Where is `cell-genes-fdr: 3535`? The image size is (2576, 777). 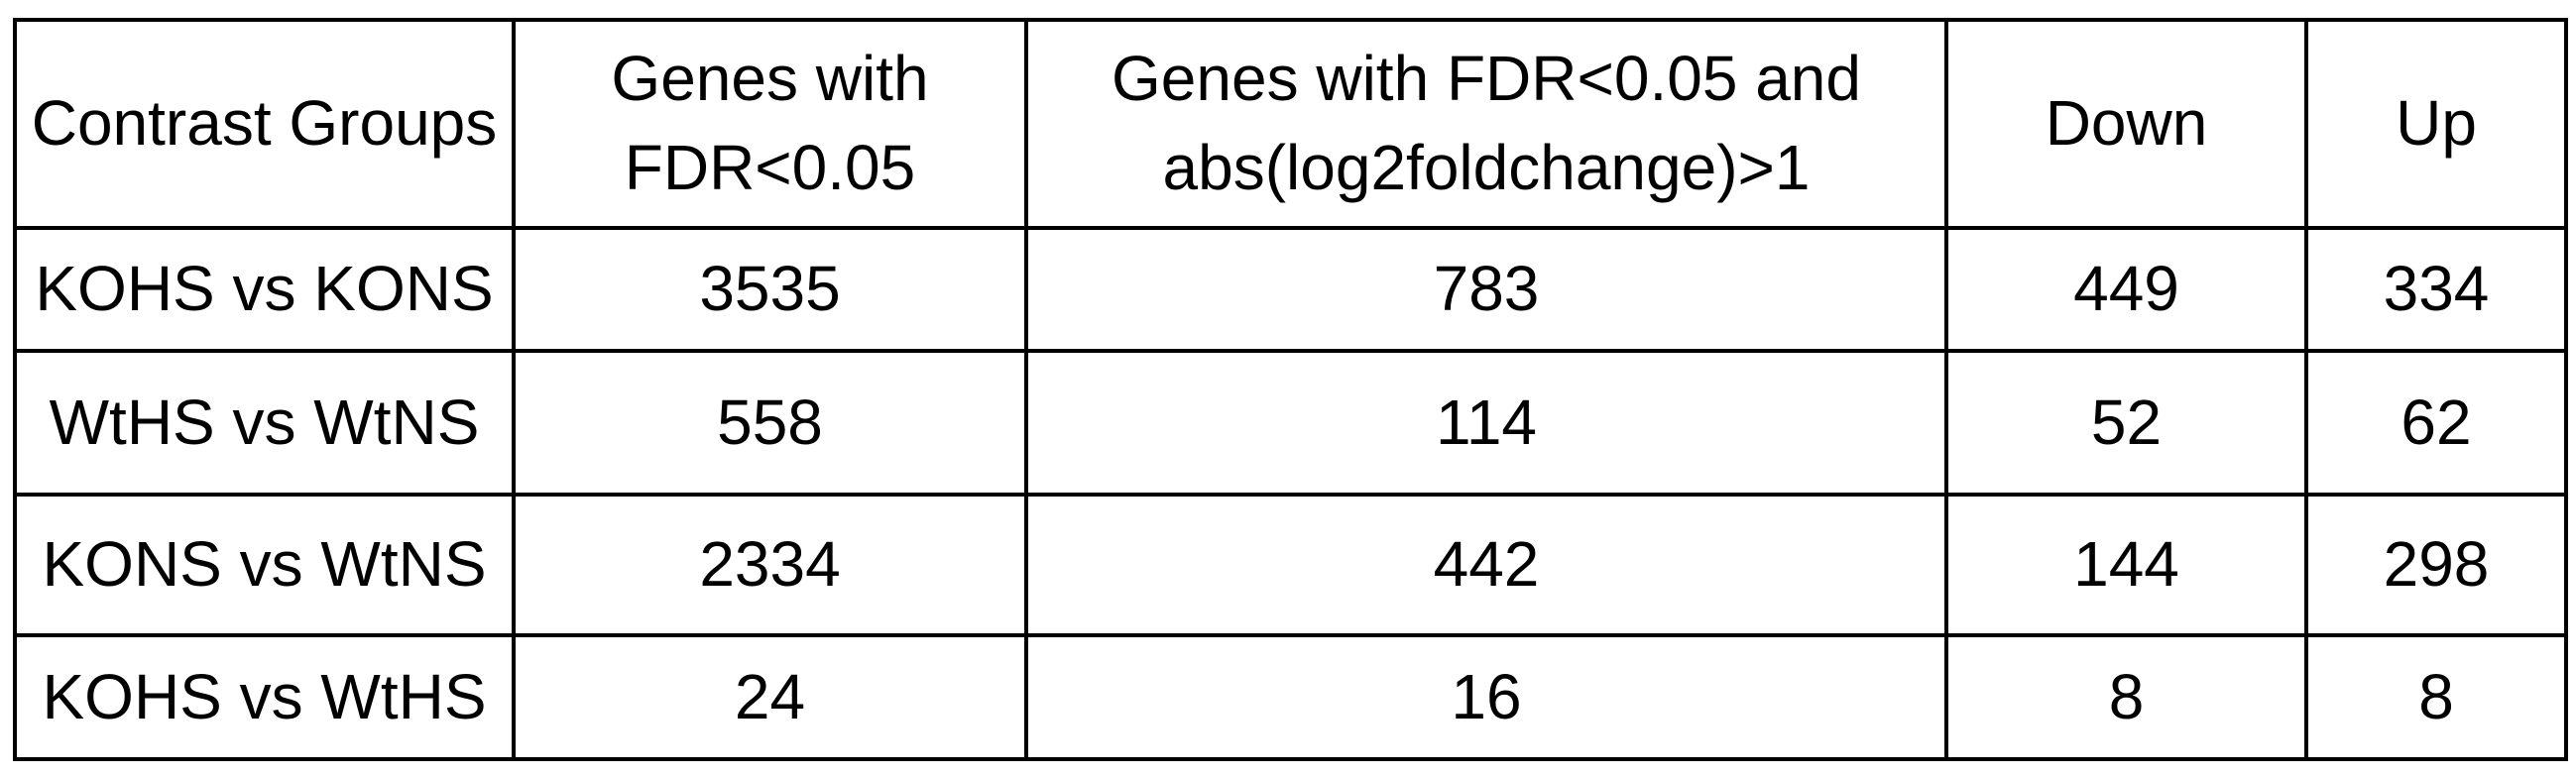
cell-genes-fdr: 3535 is located at coordinates (770, 289).